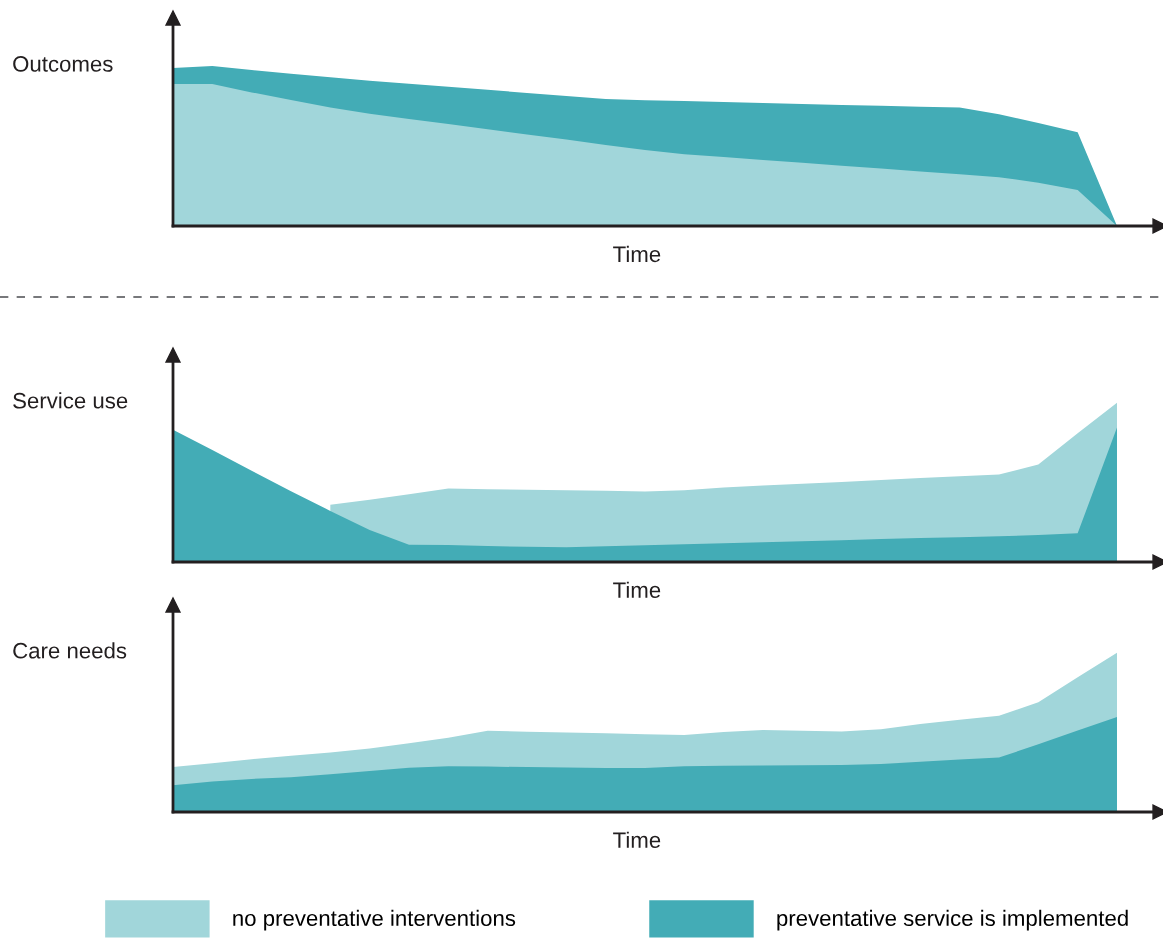  Describe the element at coordinates (70, 400) in the screenshot. I see `y-axis-title: Service use` at that location.